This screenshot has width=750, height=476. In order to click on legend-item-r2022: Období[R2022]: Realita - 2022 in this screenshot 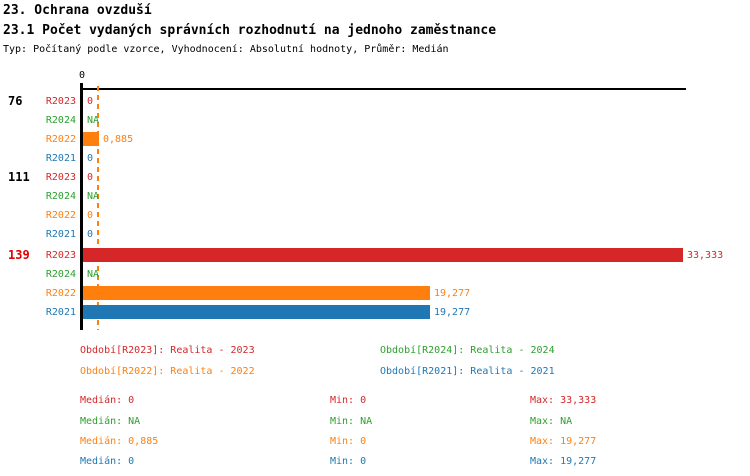, I will do `click(167, 371)`.